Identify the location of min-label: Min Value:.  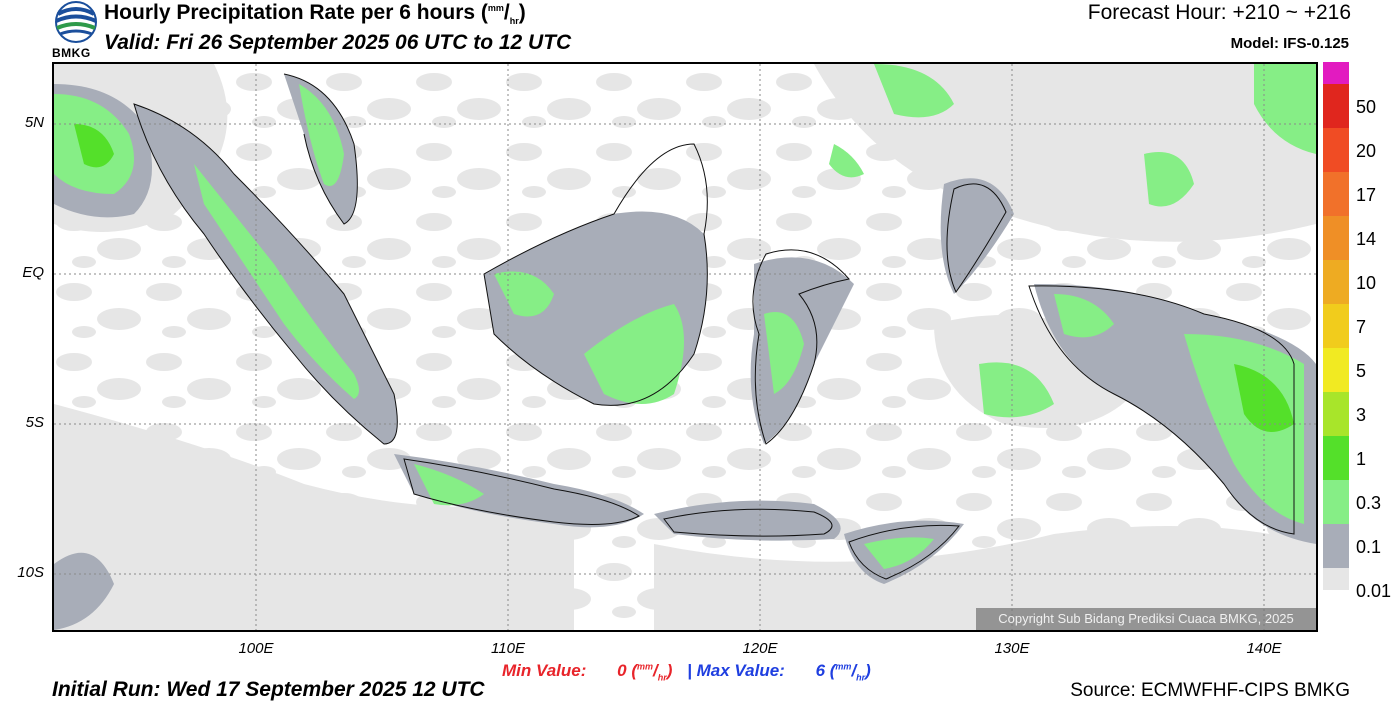
(544, 670).